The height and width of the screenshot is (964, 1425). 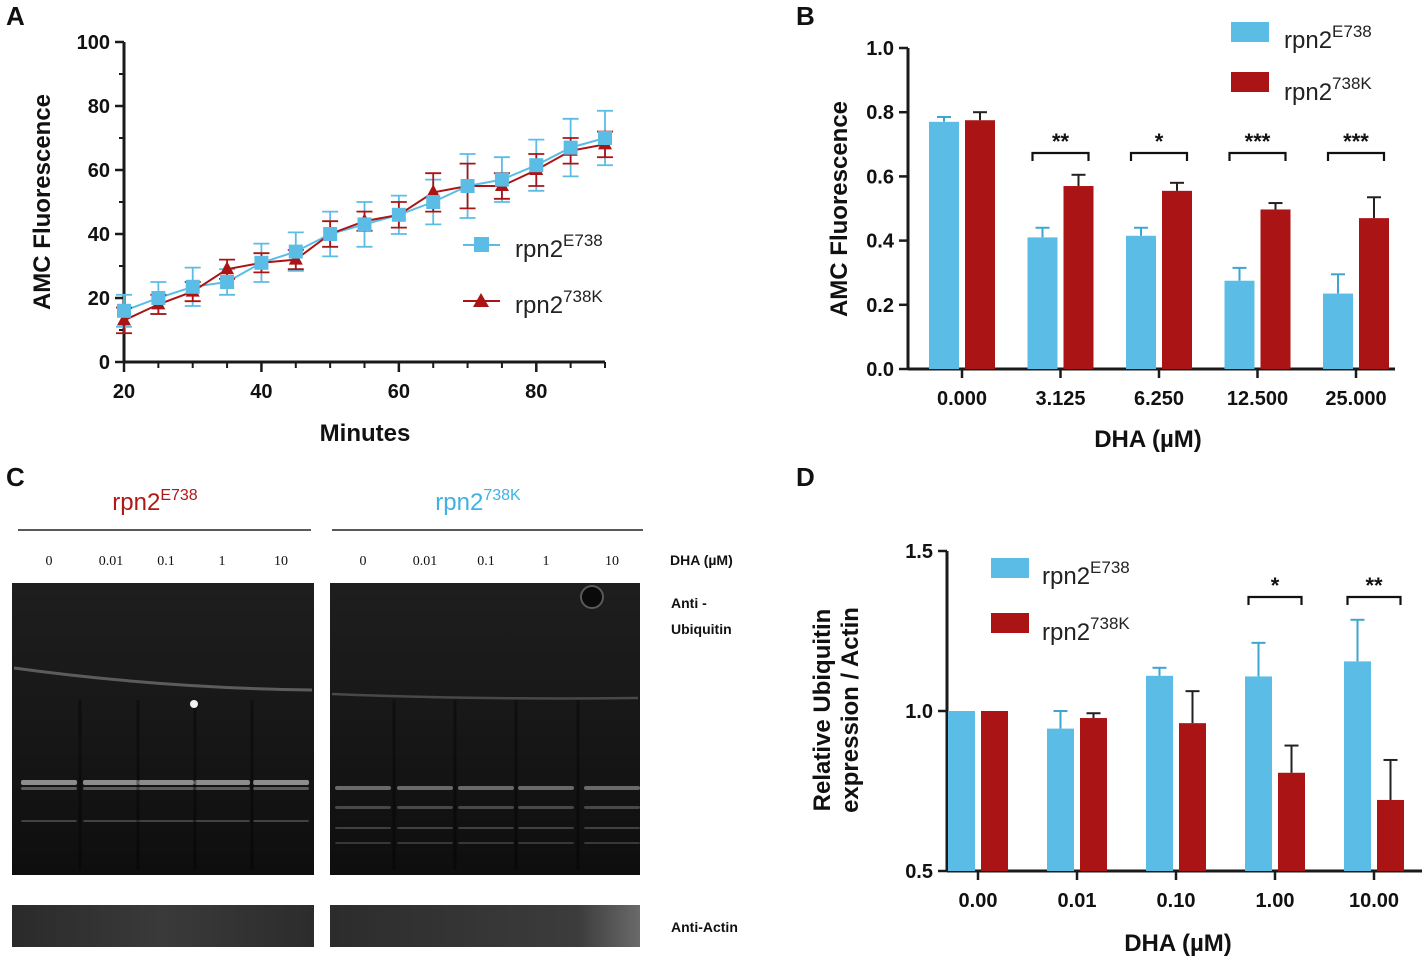 What do you see at coordinates (1159, 399) in the screenshot?
I see `chart-b-x-tick-label: 6.250` at bounding box center [1159, 399].